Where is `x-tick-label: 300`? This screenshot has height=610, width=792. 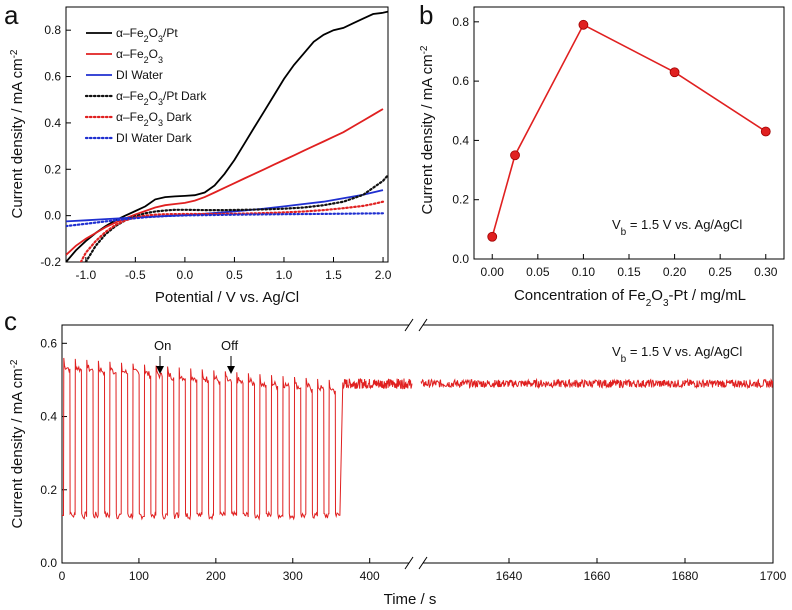
x-tick-label: 300 is located at coordinates (293, 576).